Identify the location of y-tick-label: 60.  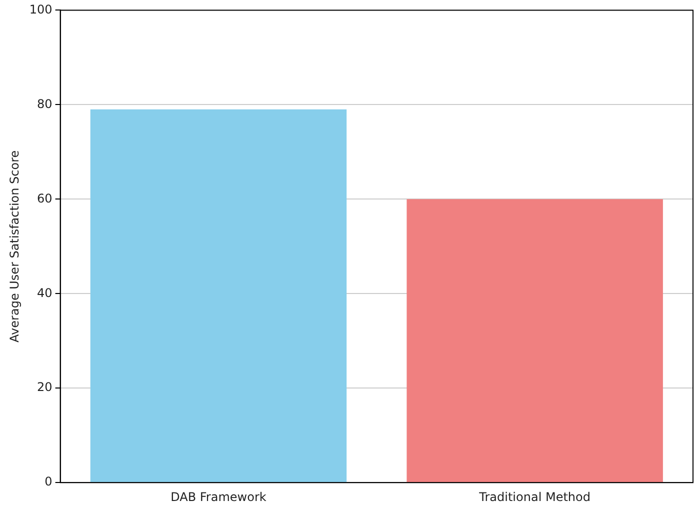
(44, 198).